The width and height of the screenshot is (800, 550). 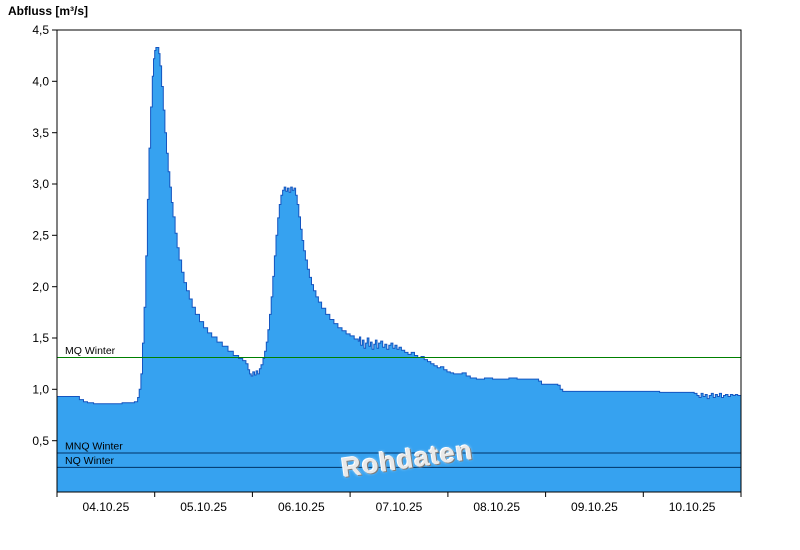 I want to click on y-tick-label: 2,0, so click(x=40, y=287).